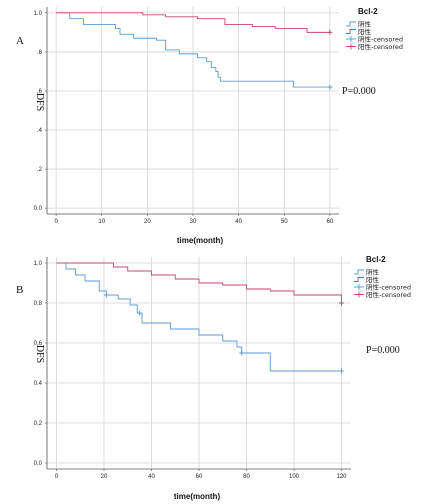  Describe the element at coordinates (193, 222) in the screenshot. I see `x-tick-label: 30` at that location.